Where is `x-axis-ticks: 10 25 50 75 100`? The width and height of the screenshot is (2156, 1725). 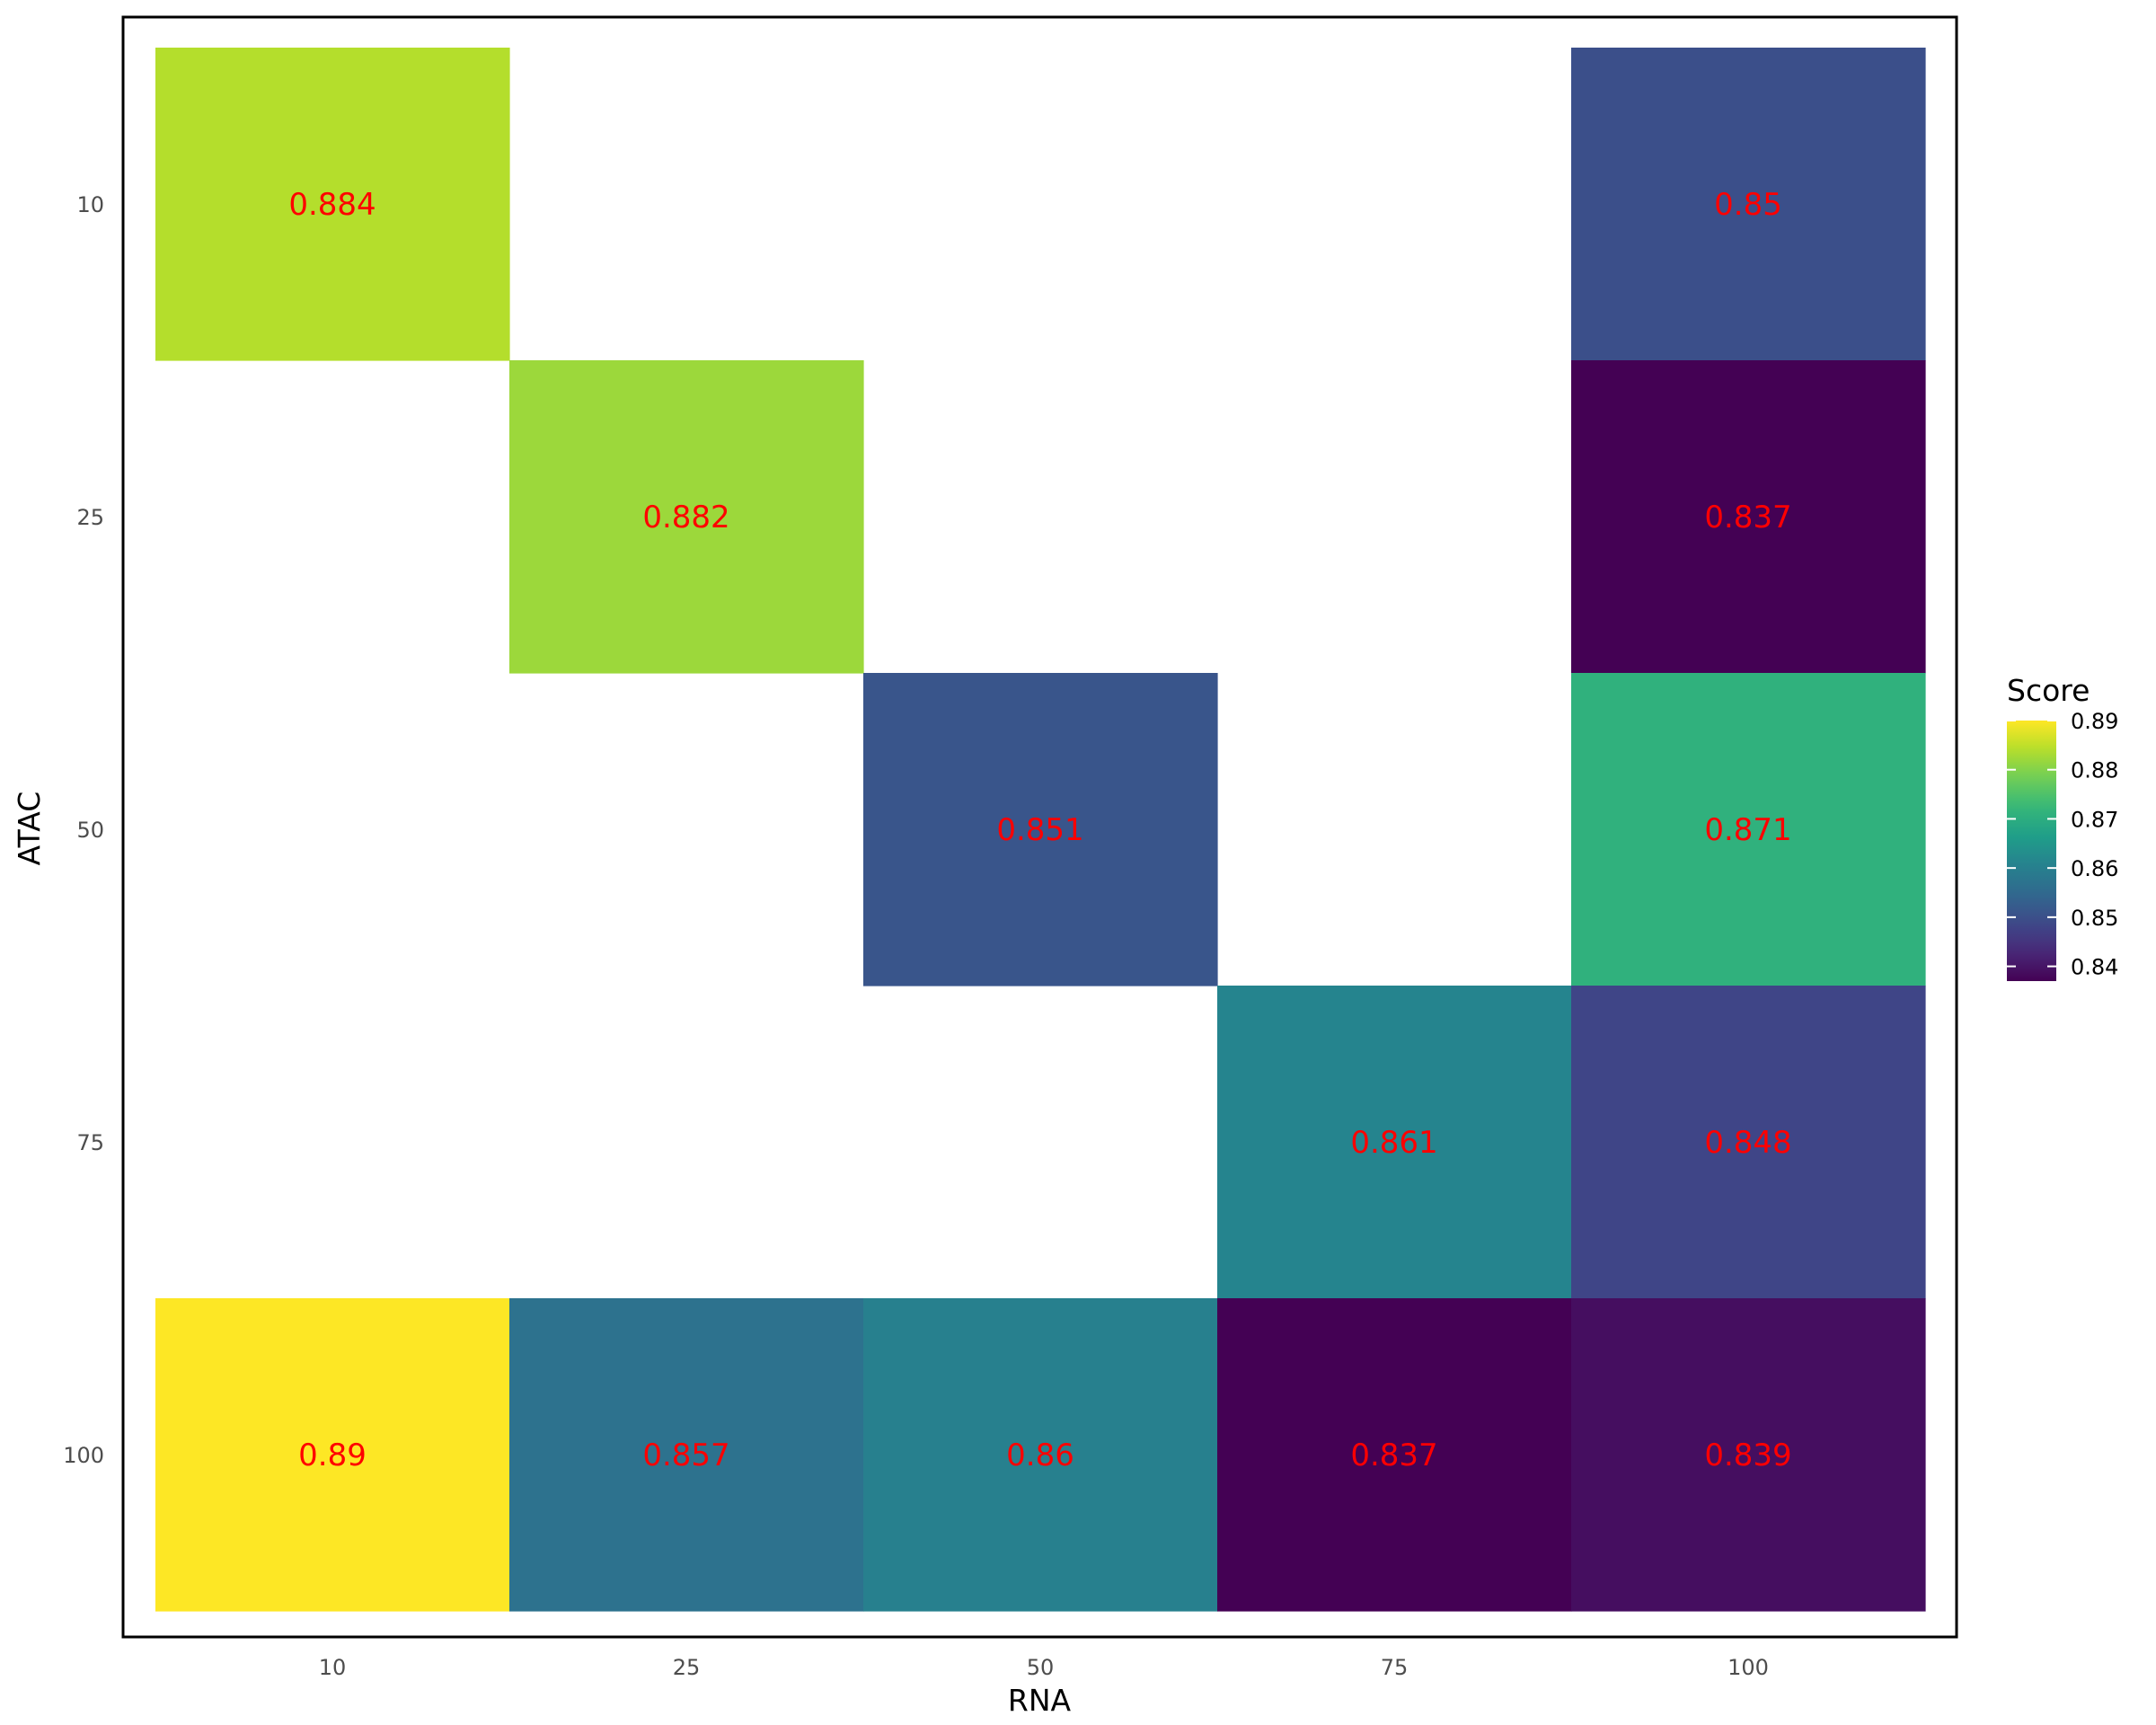 x-axis-ticks: 10 25 50 75 100 is located at coordinates (1044, 1667).